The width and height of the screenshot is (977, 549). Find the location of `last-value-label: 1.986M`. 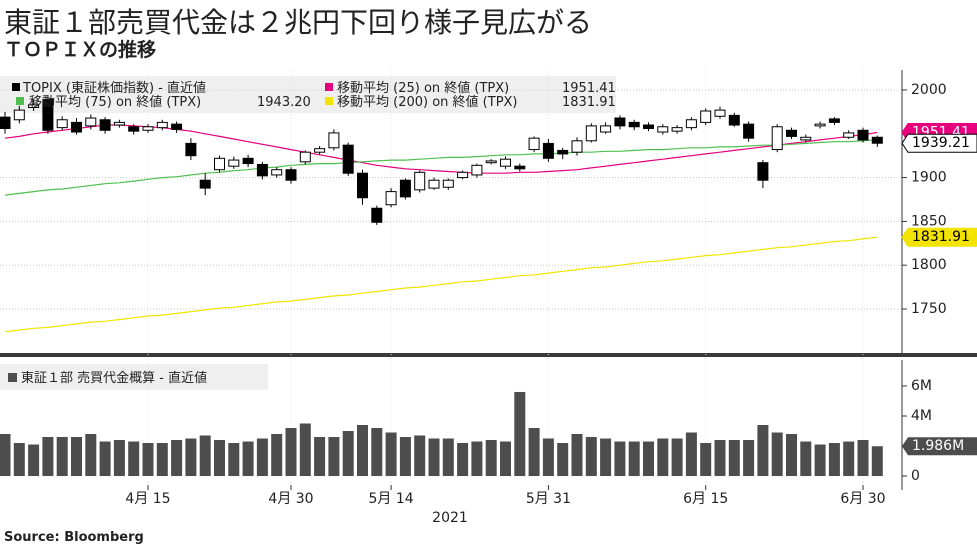

last-value-label: 1.986M is located at coordinates (938, 446).